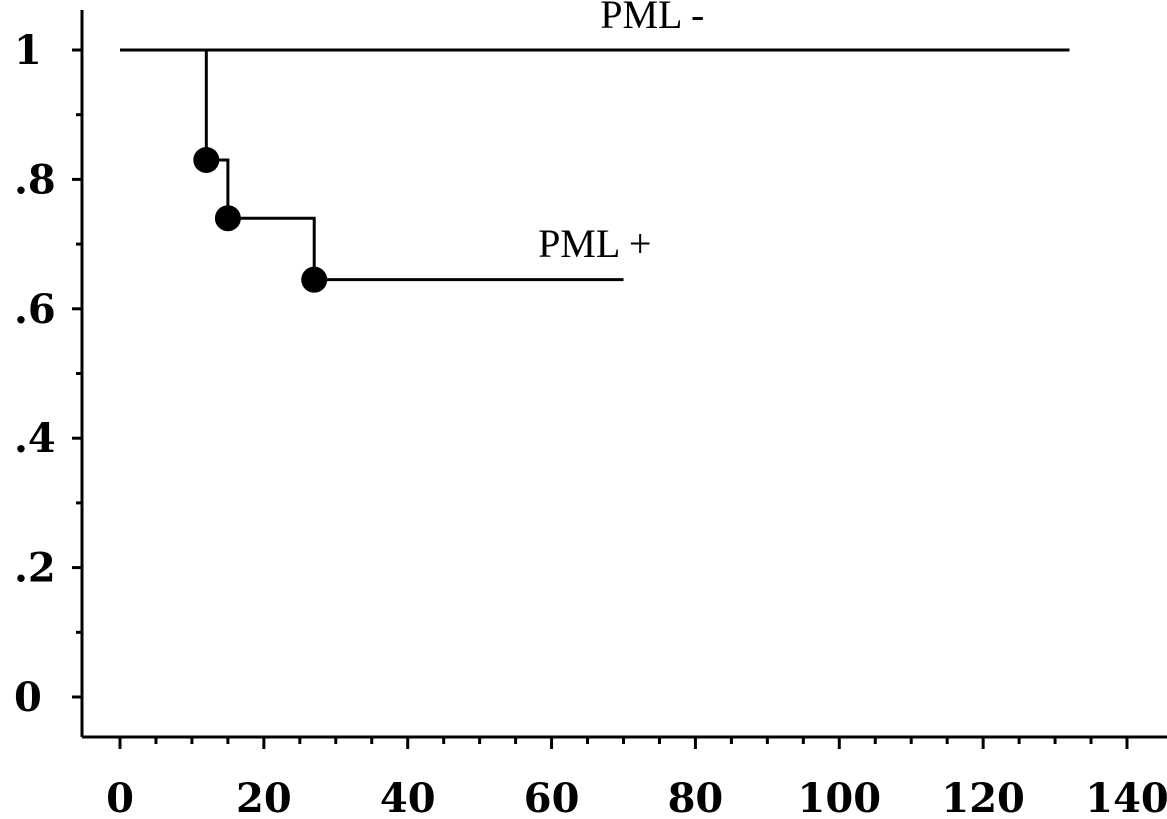  What do you see at coordinates (652, 18) in the screenshot?
I see `series-label: PML -` at bounding box center [652, 18].